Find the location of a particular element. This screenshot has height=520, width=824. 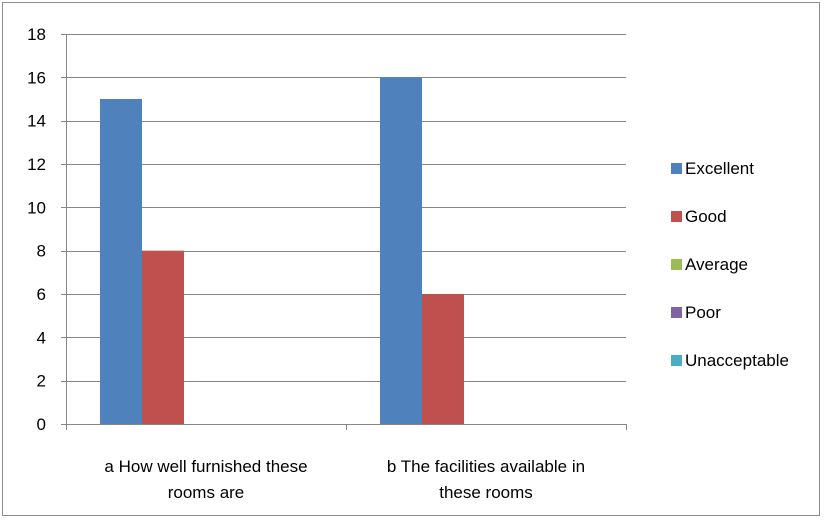

legend-swatch-average is located at coordinates (676, 264).